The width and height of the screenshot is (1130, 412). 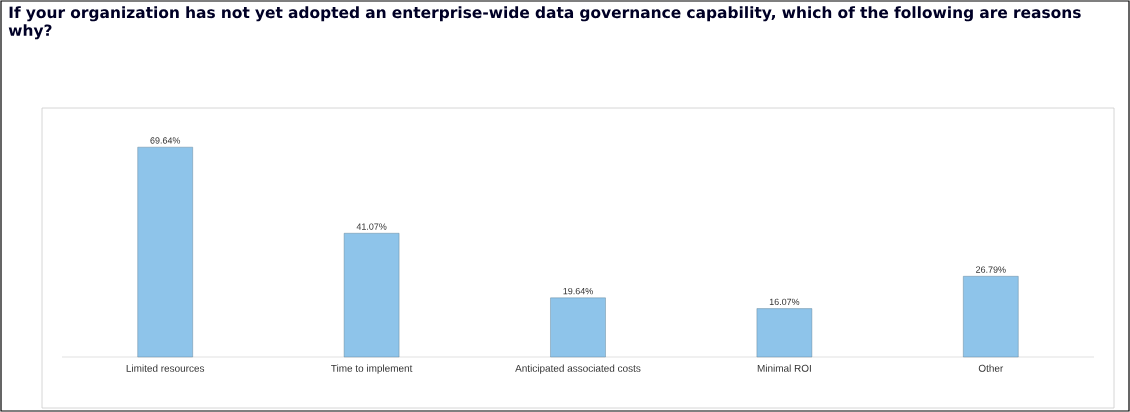 I want to click on x-tick-label: Minimal ROI, so click(x=784, y=368).